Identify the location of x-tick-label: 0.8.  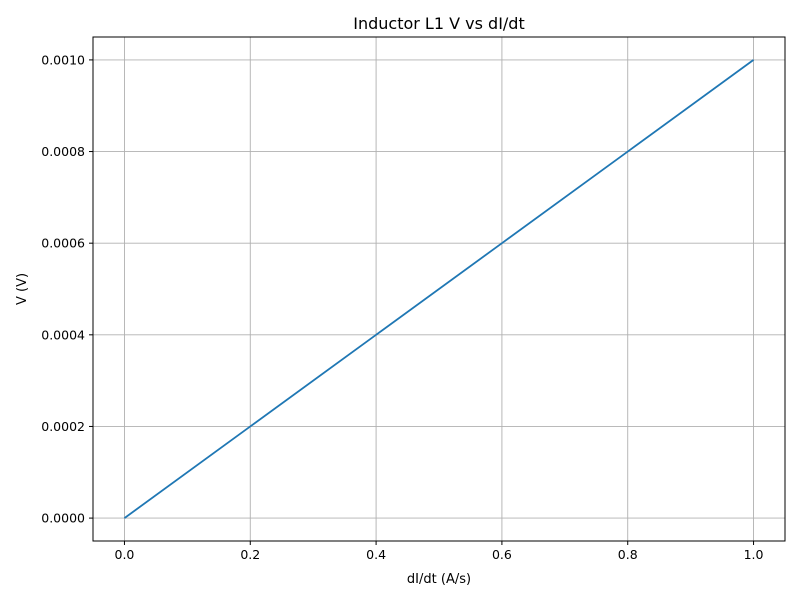
(628, 554).